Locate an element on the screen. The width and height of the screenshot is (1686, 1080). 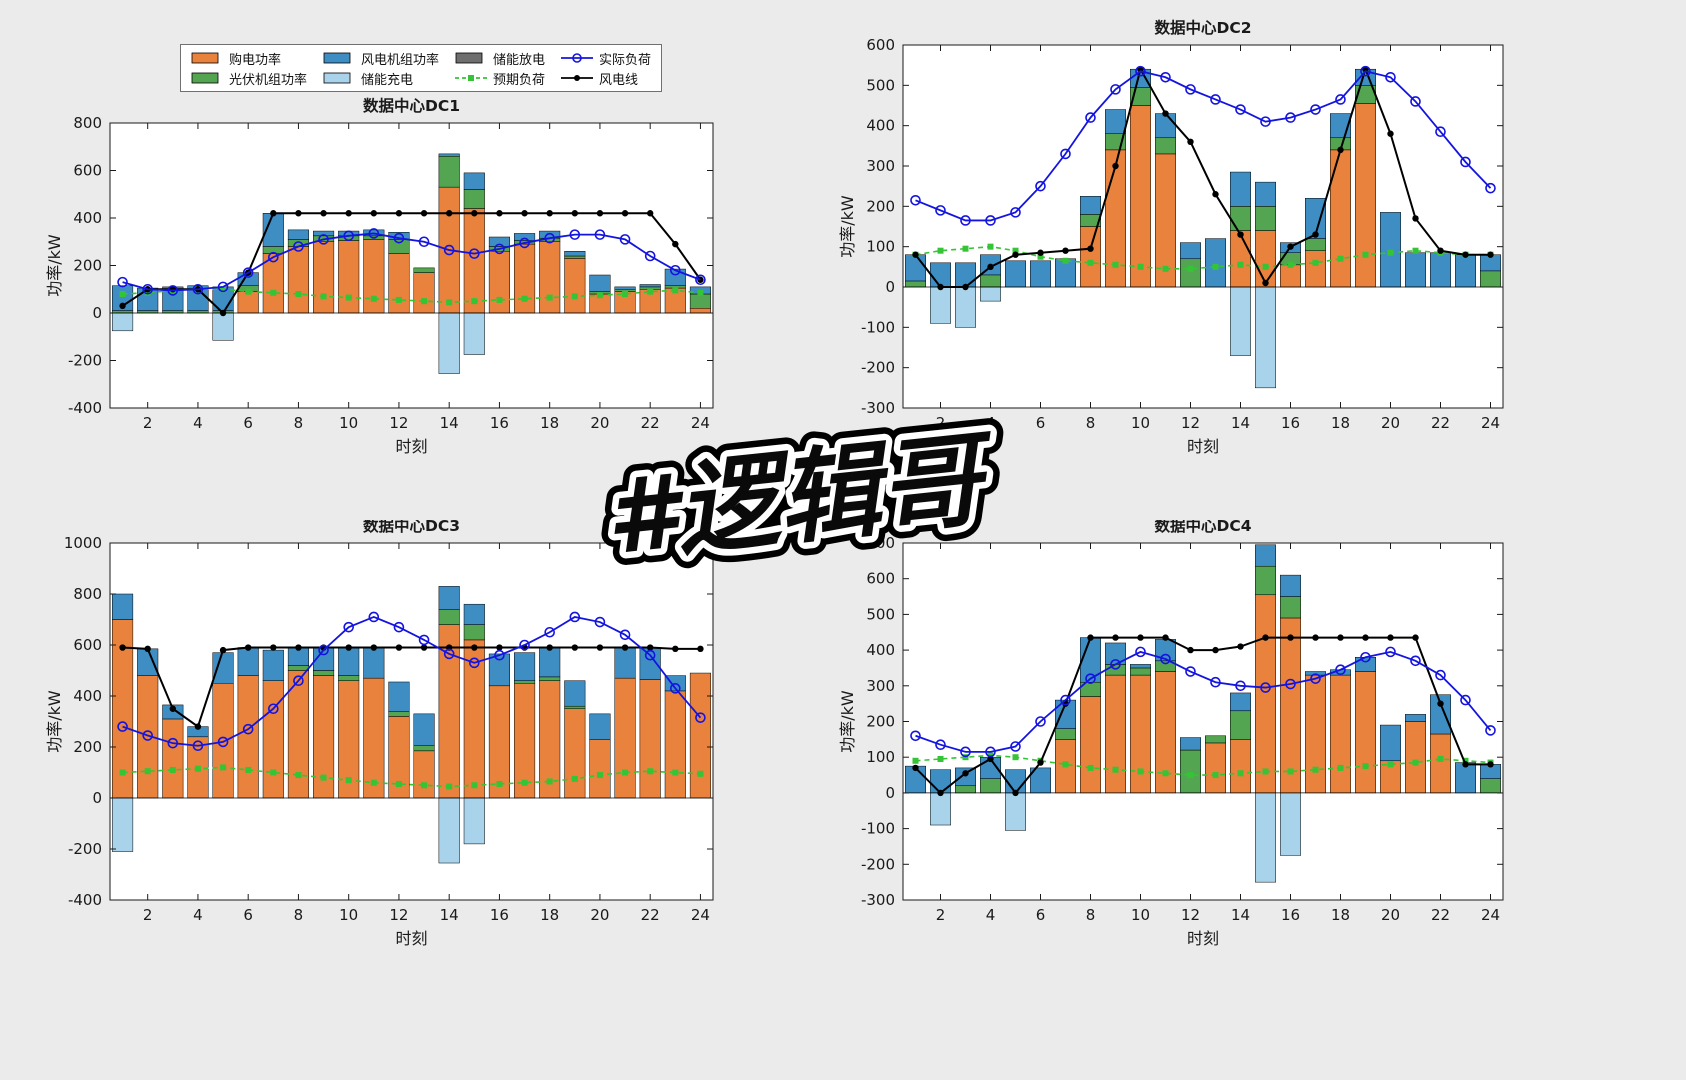
legend-swatch-purchase is located at coordinates (205, 58).